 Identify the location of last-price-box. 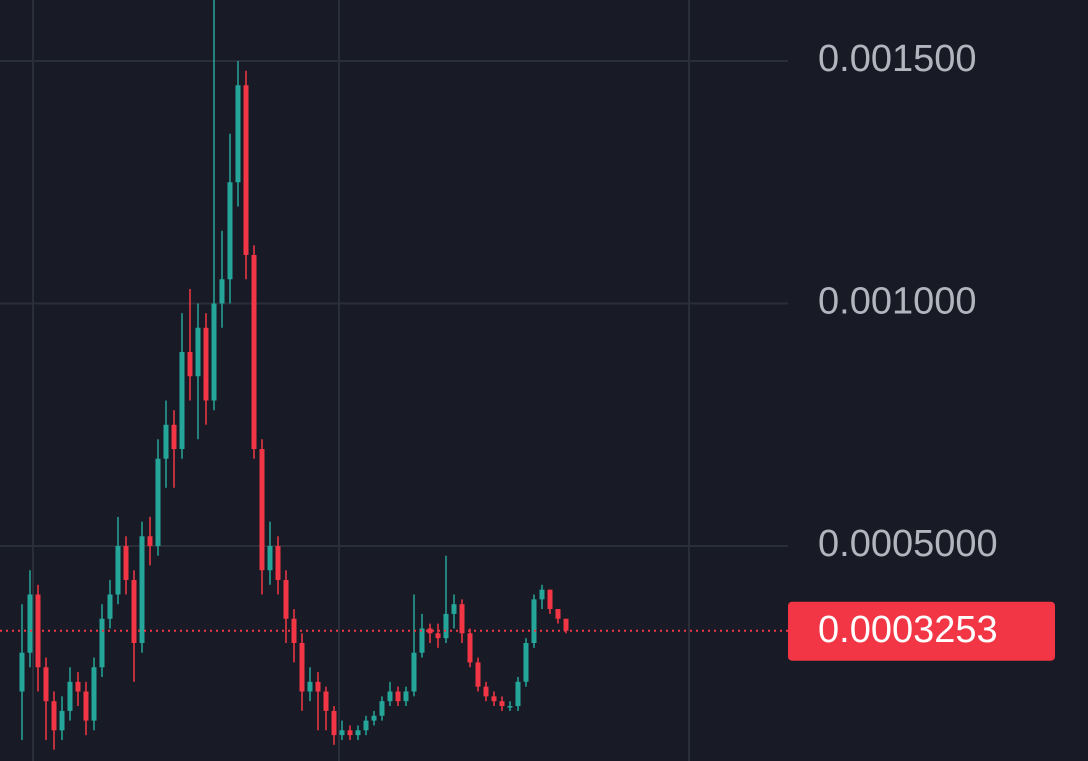
(921, 631).